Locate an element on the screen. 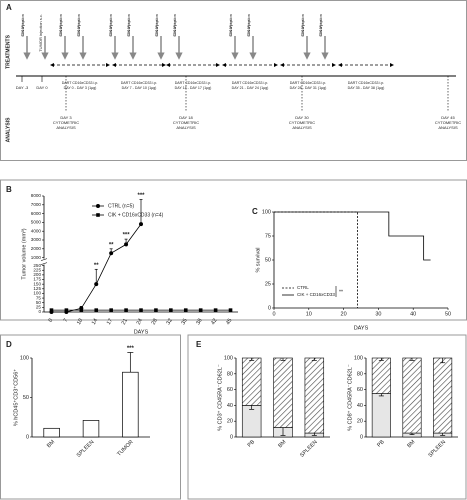 The height and width of the screenshot is (500, 467). significance: ** is located at coordinates (111, 245).